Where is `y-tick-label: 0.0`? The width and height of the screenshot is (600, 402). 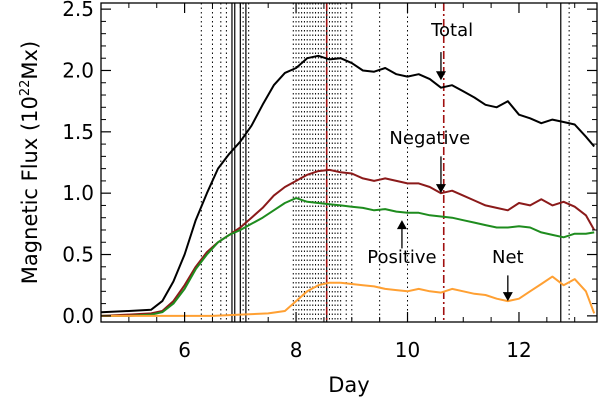
y-tick-label: 0.0 is located at coordinates (78, 316).